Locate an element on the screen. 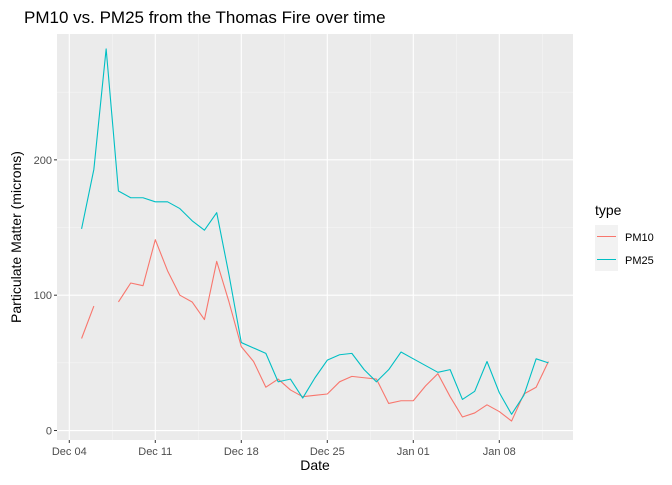 The height and width of the screenshot is (485, 672). x-tick-label: Jan 01 is located at coordinates (413, 452).